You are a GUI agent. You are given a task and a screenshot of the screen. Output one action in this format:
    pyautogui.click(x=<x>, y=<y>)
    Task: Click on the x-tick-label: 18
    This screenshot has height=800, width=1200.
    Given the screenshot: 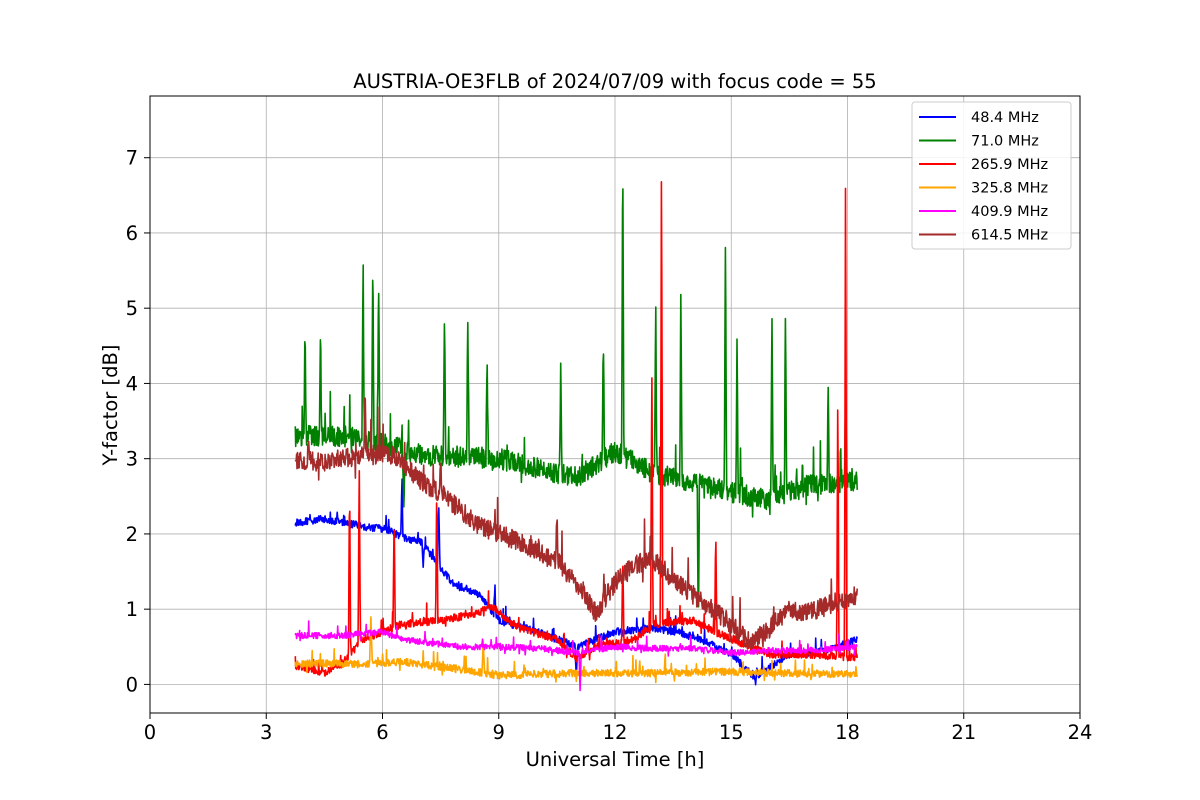 What is the action you would take?
    pyautogui.click(x=847, y=732)
    